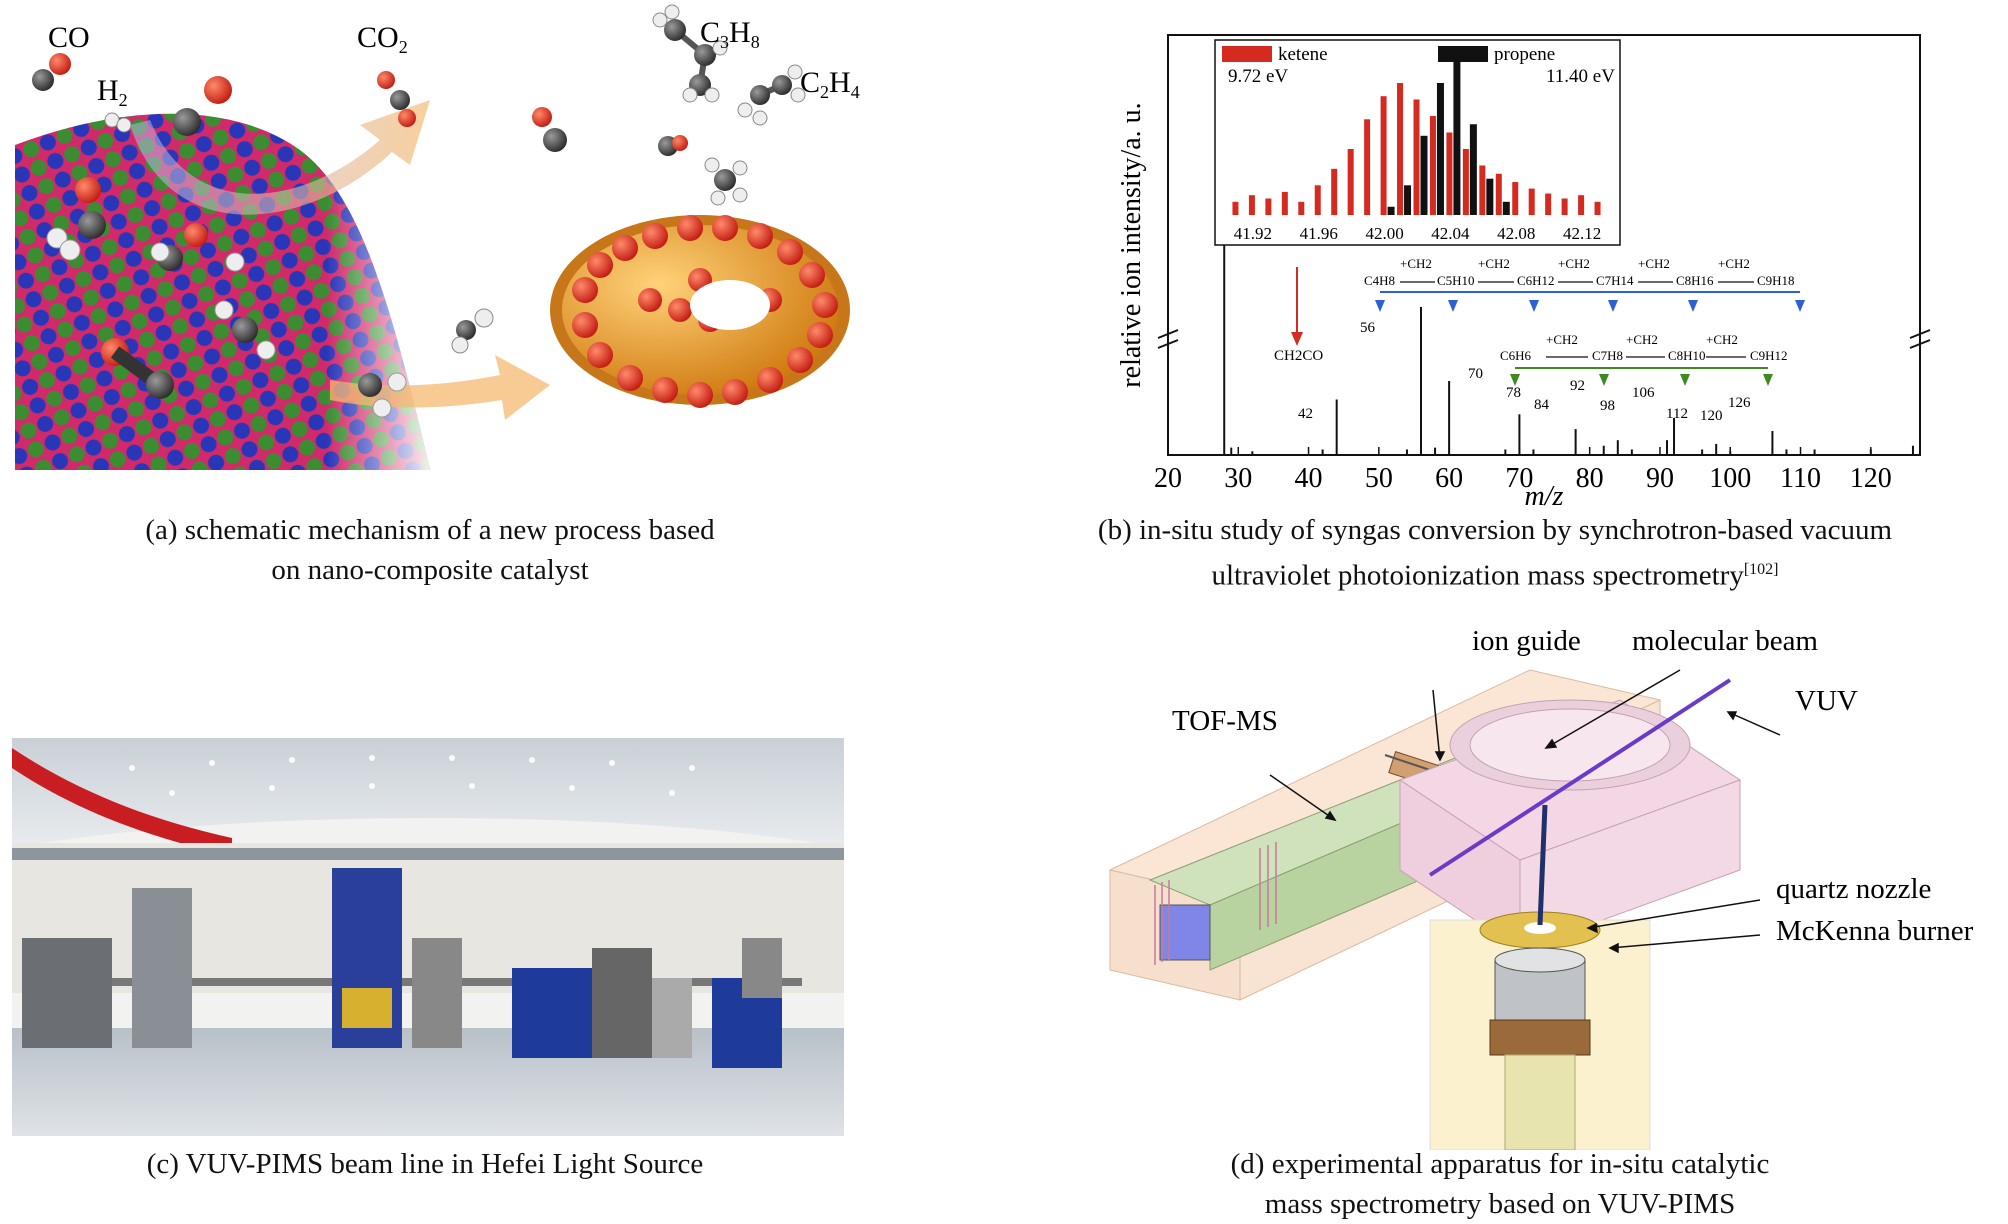 This screenshot has width=2008, height=1224. I want to click on olefin-plus-ch2-3: +CH2, so click(1574, 263).